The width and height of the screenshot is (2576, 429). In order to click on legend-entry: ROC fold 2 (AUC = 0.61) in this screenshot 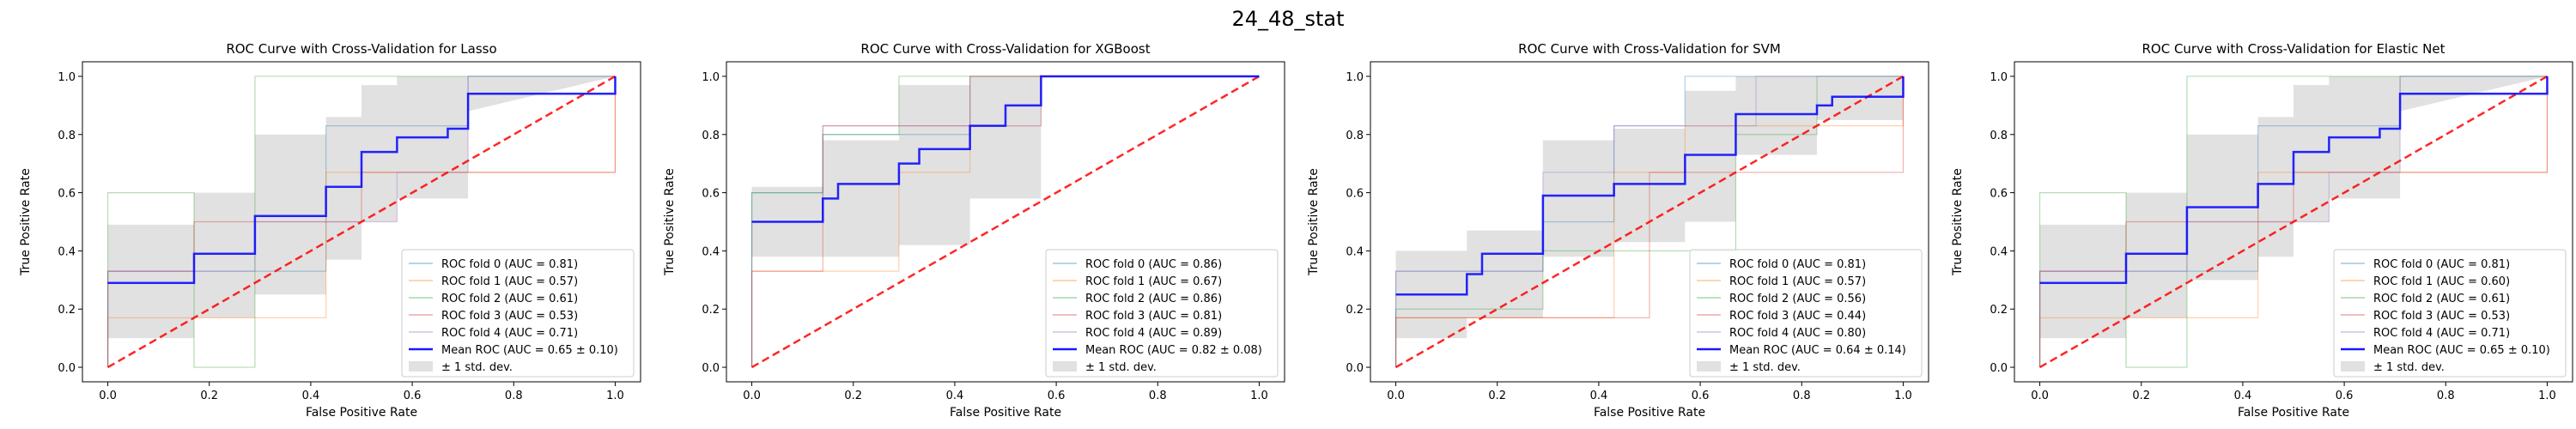, I will do `click(2441, 299)`.